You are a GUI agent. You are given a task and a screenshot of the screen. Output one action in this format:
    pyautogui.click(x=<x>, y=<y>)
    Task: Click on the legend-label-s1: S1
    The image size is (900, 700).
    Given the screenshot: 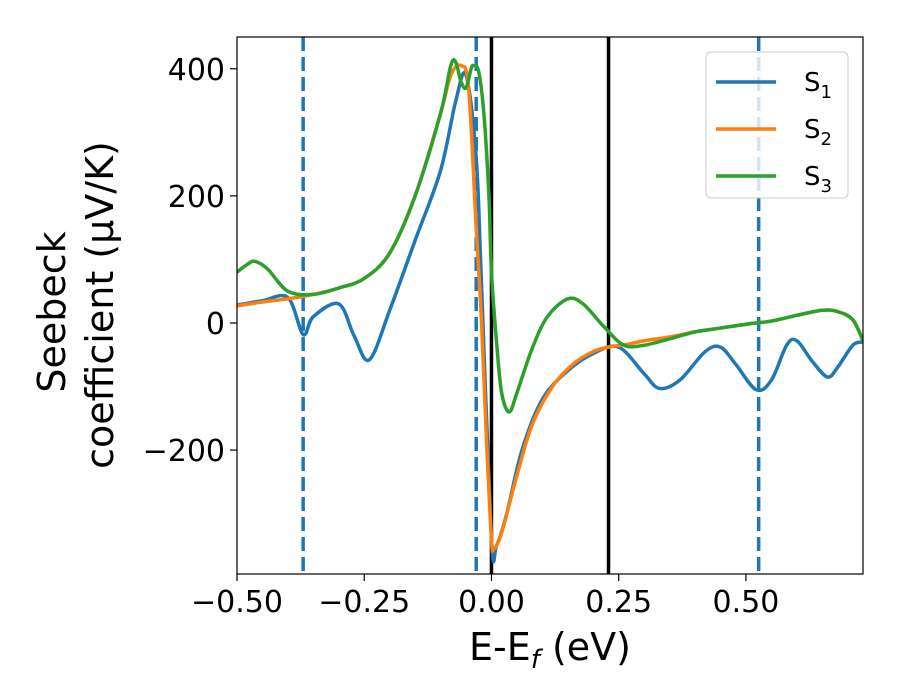 What is the action you would take?
    pyautogui.click(x=818, y=85)
    